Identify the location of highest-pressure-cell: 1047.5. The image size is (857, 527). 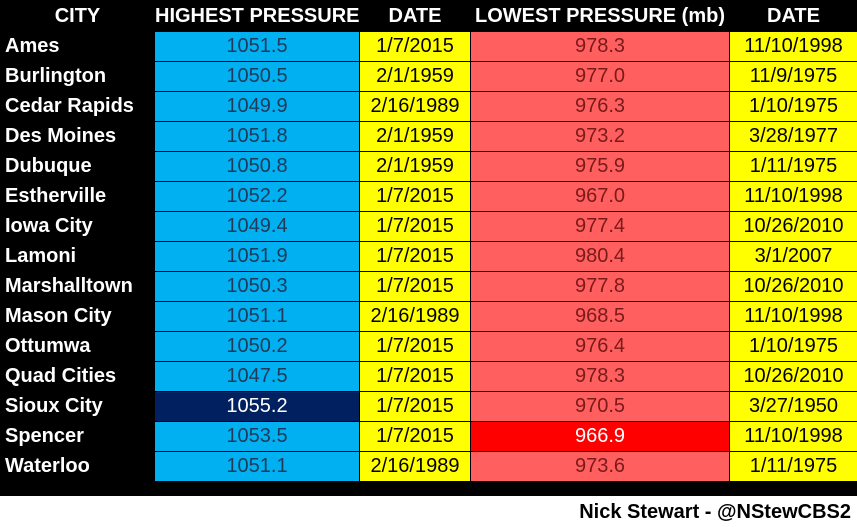
(257, 376).